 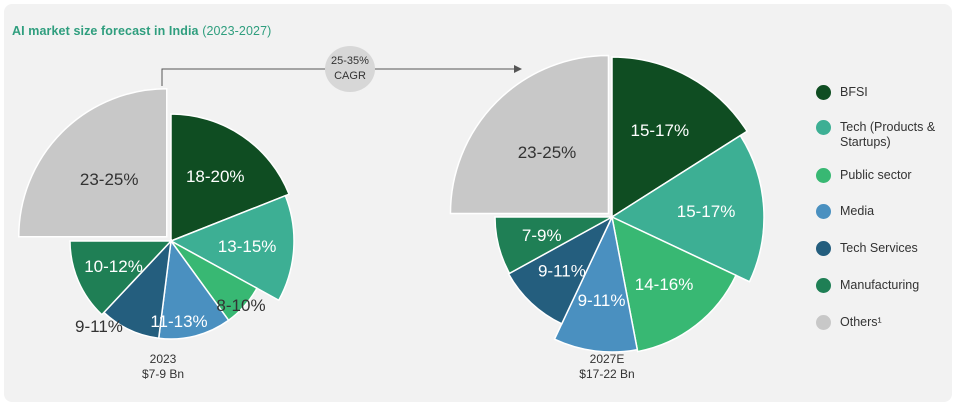 I want to click on pie-label-public-sector-2027e: 14-16%, so click(x=664, y=284).